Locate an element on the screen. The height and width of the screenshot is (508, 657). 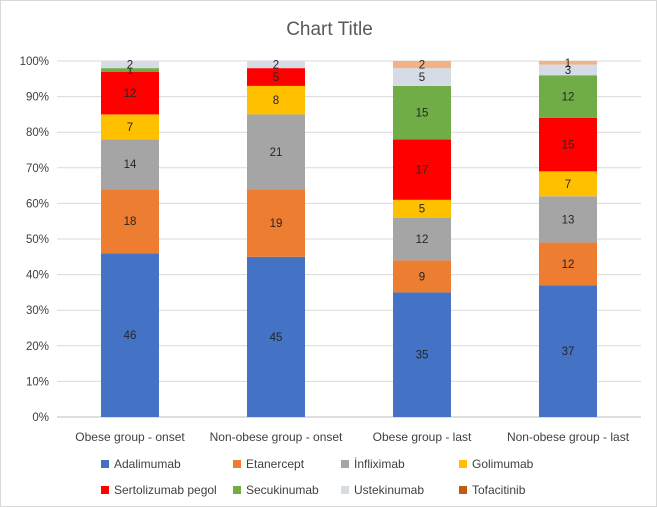
x-tick-label: Obese group - onset is located at coordinates (130, 437).